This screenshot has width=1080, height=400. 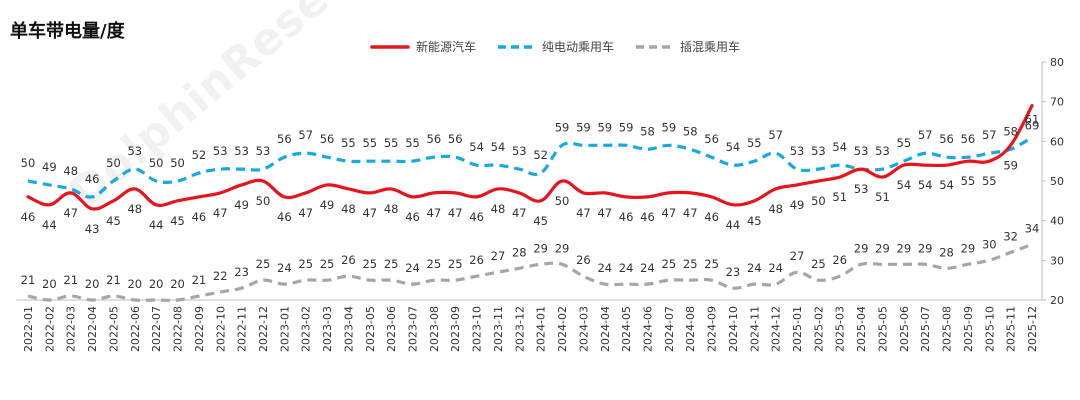 I want to click on x-tick-label: 2024-09, so click(x=712, y=329).